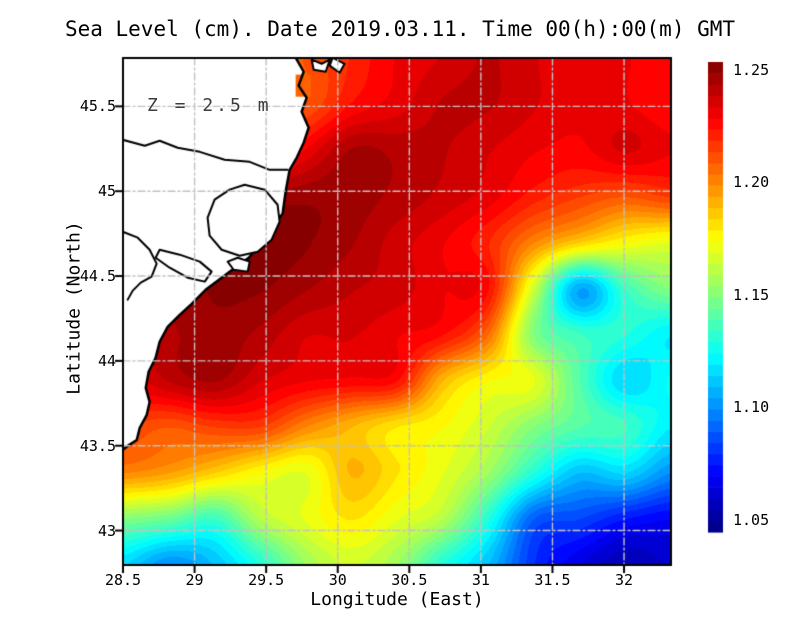 The width and height of the screenshot is (800, 618). What do you see at coordinates (397, 599) in the screenshot?
I see `x-axis-label: Longitude (East)` at bounding box center [397, 599].